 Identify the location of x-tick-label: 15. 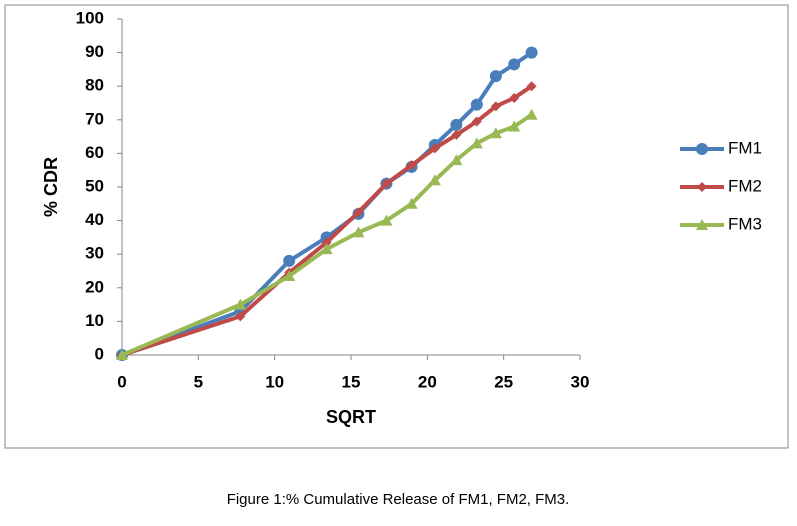
(351, 381).